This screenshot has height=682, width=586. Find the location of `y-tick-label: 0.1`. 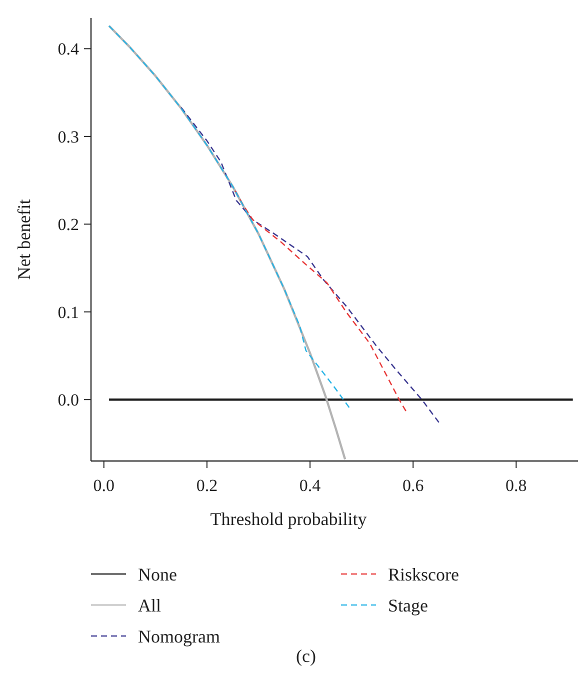

y-tick-label: 0.1 is located at coordinates (68, 312).